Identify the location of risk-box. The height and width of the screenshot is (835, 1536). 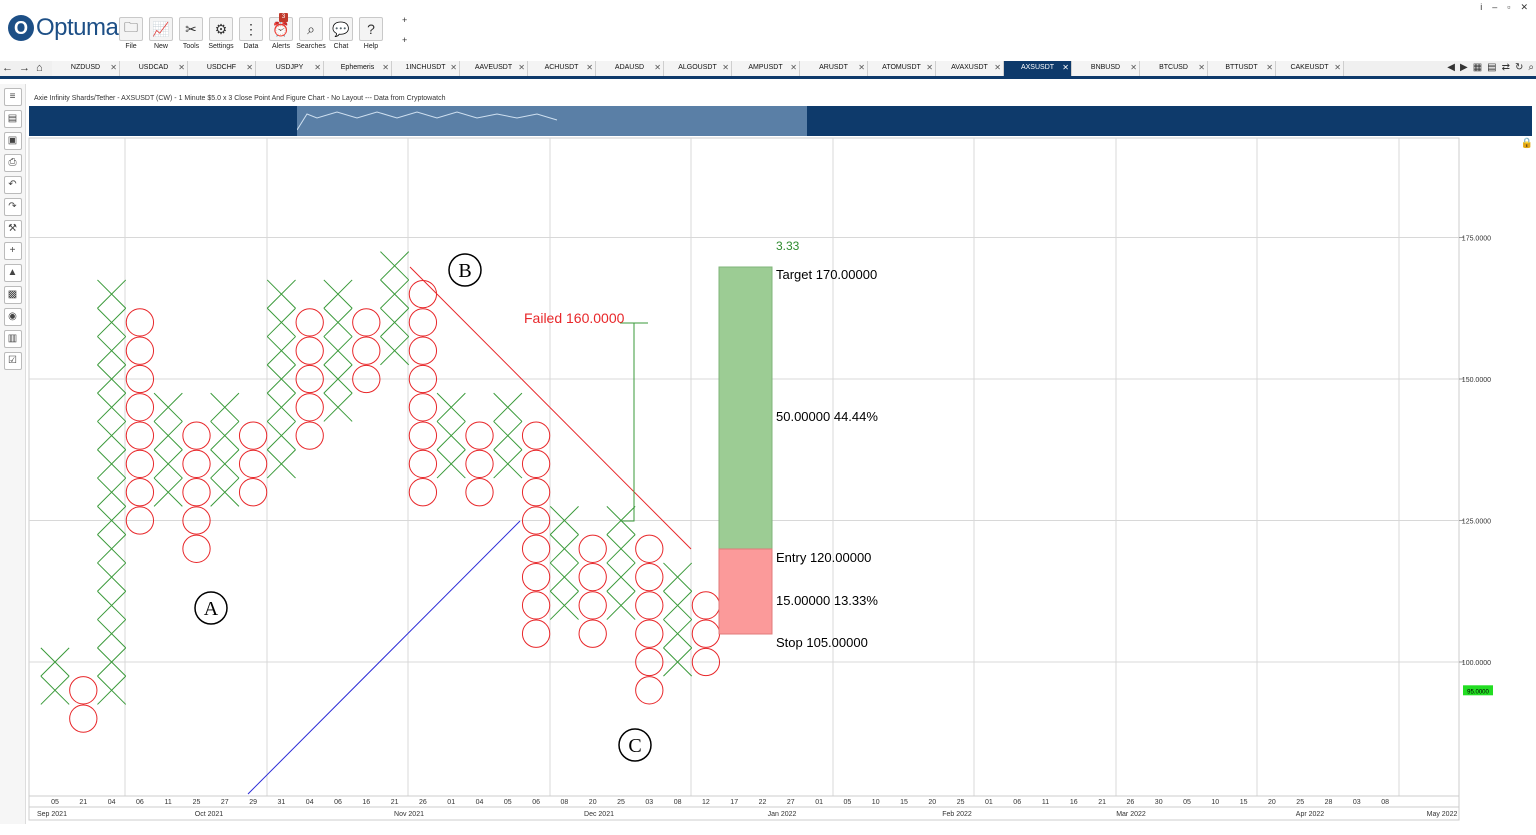
(745, 591).